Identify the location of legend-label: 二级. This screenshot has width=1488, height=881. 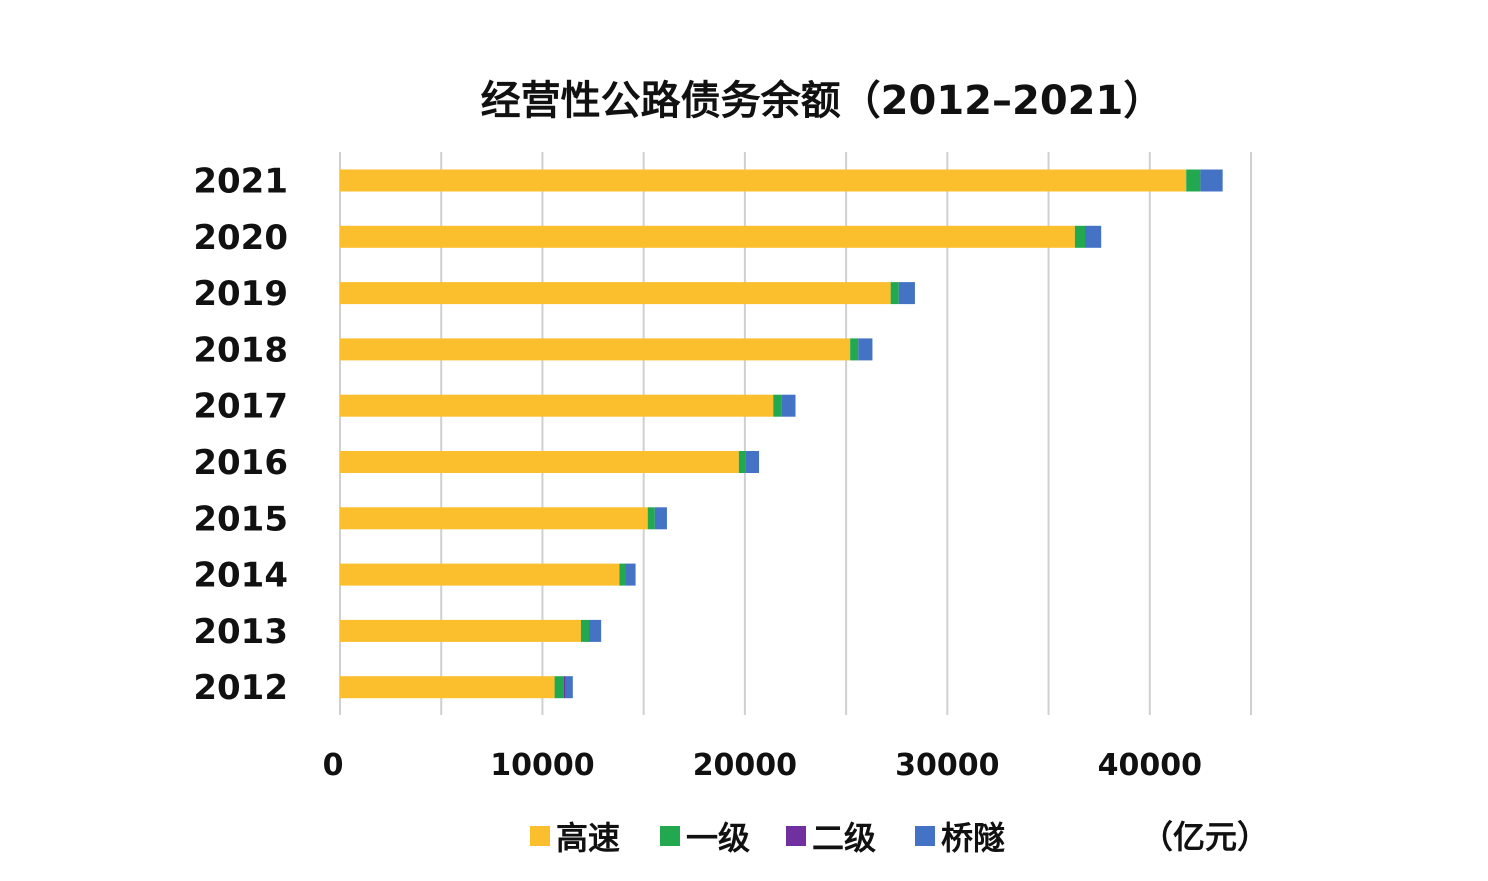
(844, 838).